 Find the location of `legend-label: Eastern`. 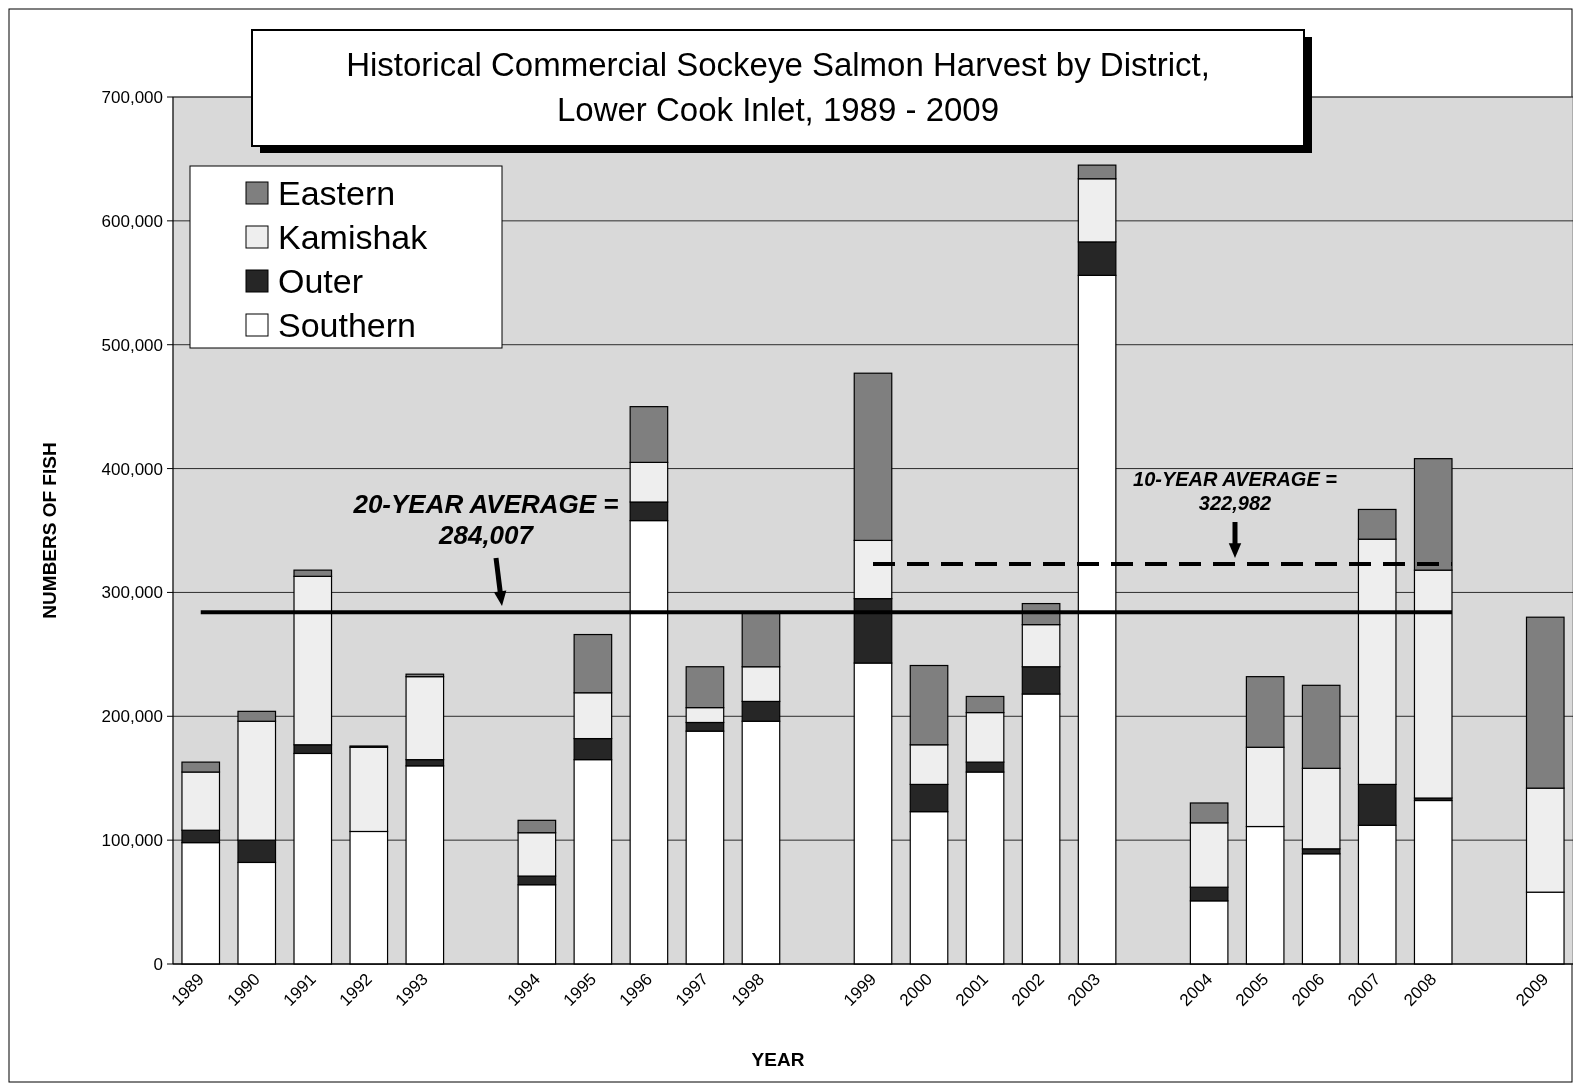

legend-label: Eastern is located at coordinates (337, 192).